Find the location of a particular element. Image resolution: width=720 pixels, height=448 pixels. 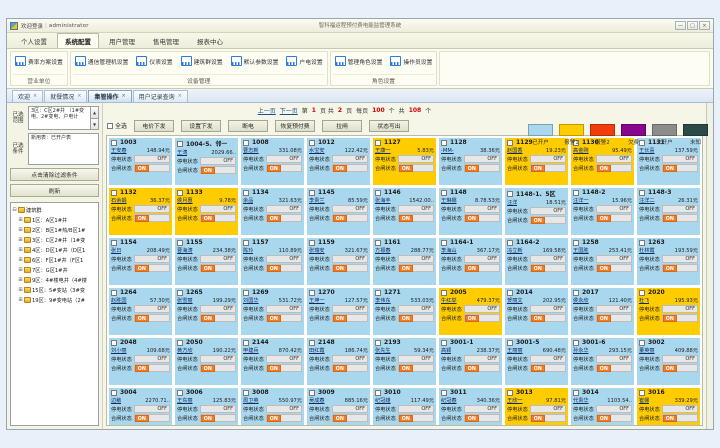

card-owner-name: 甲建兵 is located at coordinates (251, 351).